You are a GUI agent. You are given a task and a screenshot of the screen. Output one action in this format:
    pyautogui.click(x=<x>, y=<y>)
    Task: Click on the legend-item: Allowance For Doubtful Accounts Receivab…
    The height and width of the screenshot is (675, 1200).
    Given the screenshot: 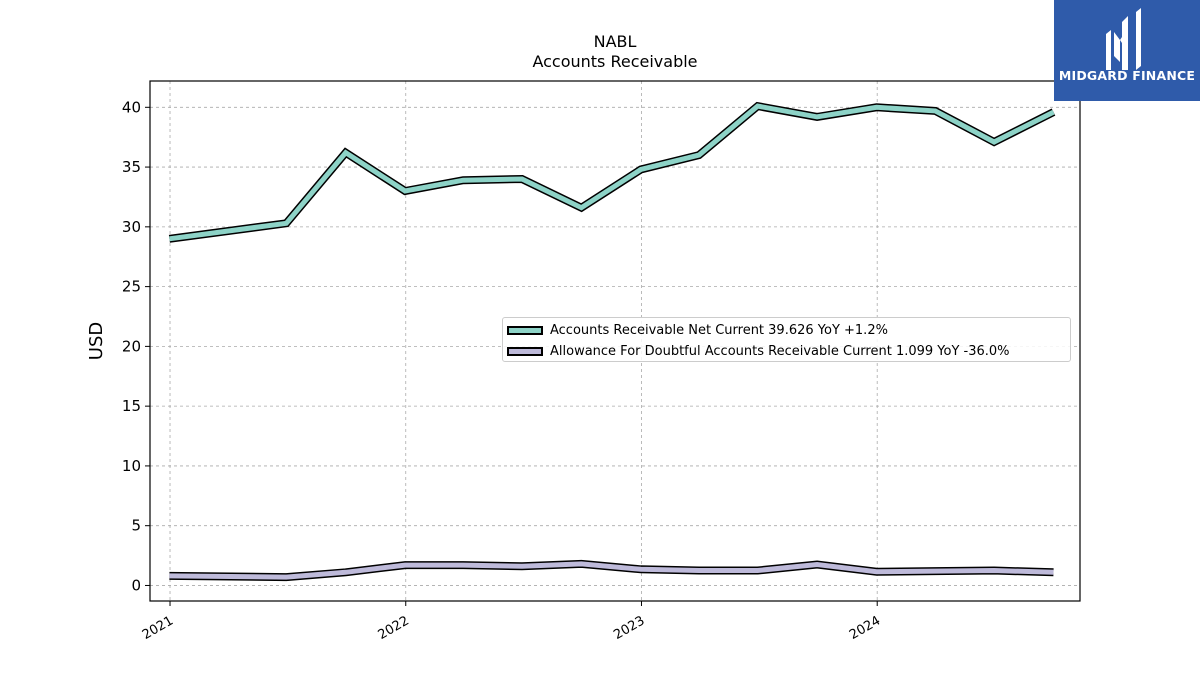 What is the action you would take?
    pyautogui.click(x=758, y=351)
    